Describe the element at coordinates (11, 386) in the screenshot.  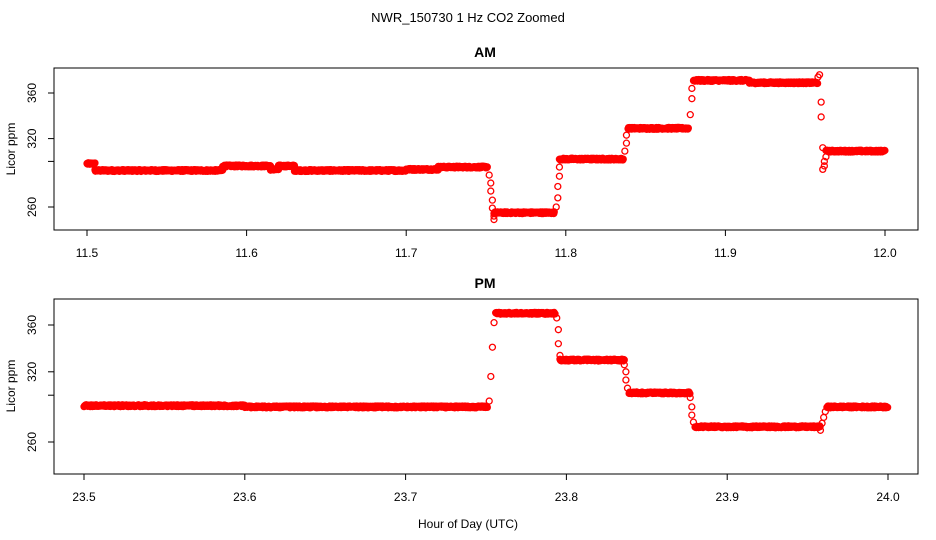
I see `panel-pm-y-label: Licor ppm` at that location.